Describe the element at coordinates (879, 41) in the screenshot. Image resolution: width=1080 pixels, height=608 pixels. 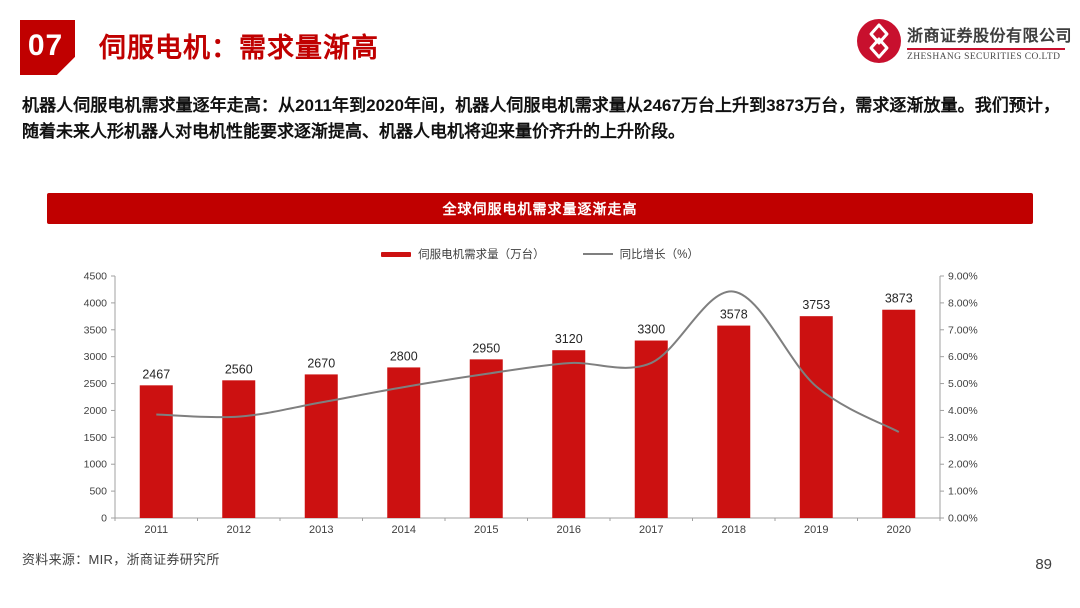
I see `logo-mark-icon` at that location.